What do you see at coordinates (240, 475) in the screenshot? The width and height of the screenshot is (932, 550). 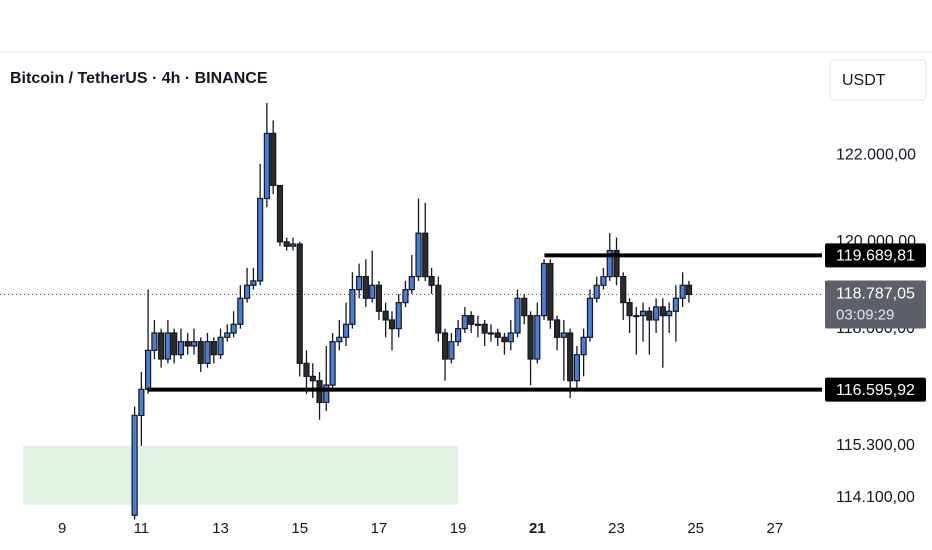 I see `demand-zone` at bounding box center [240, 475].